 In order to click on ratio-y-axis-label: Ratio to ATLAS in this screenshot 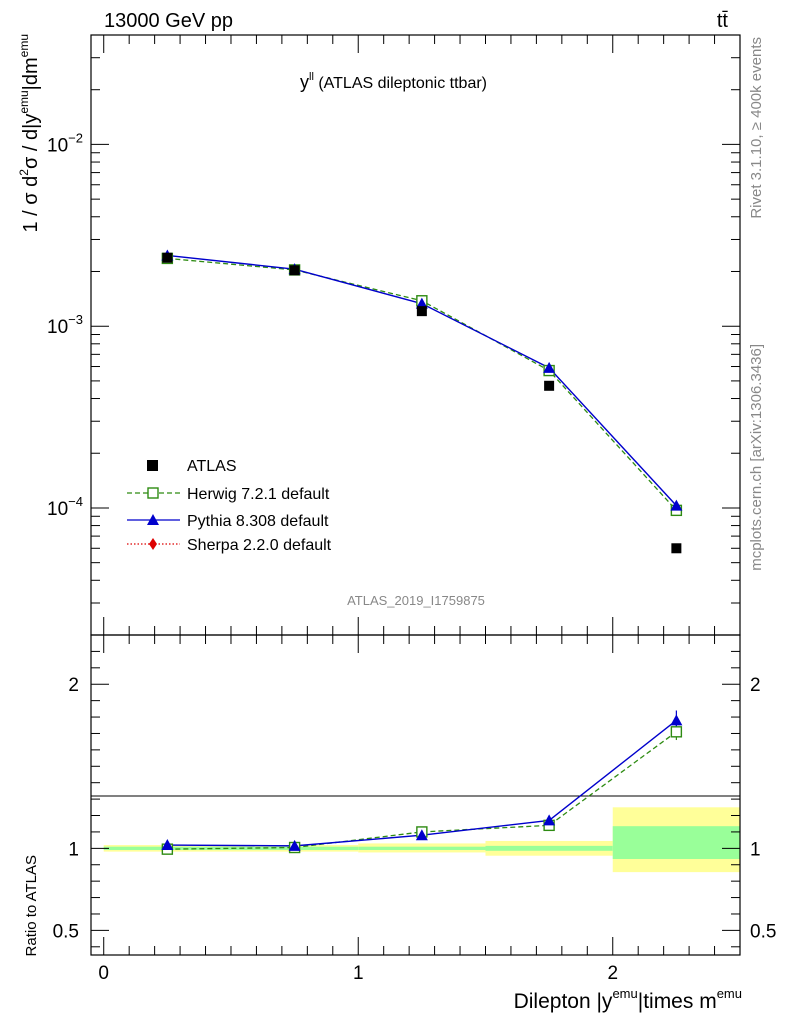, I will do `click(31, 905)`.